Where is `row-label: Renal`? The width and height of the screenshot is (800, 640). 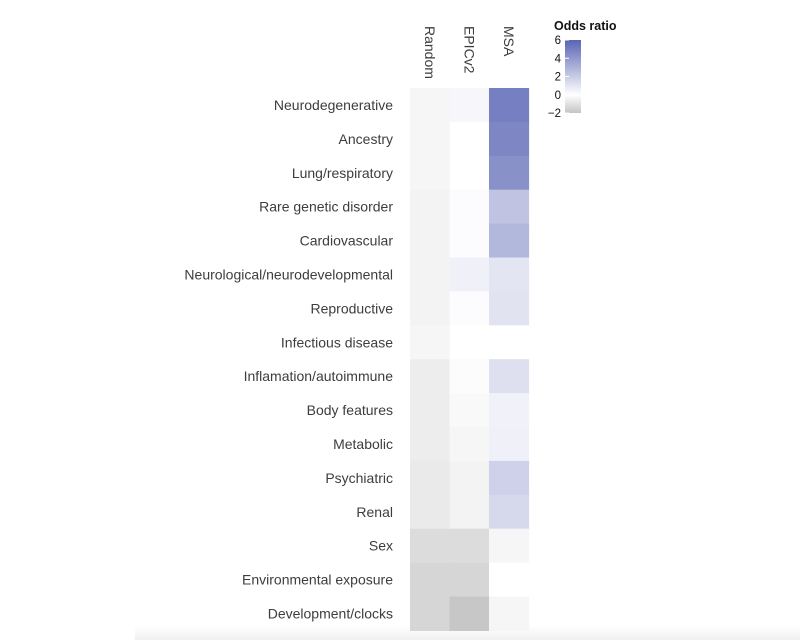 row-label: Renal is located at coordinates (374, 512).